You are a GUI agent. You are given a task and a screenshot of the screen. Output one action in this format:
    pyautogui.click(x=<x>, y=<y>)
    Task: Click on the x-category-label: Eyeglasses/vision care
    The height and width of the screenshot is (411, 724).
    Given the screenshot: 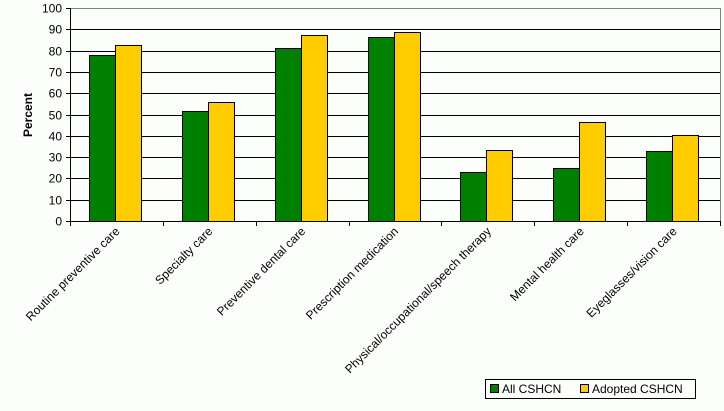 What is the action you would take?
    pyautogui.click(x=631, y=272)
    